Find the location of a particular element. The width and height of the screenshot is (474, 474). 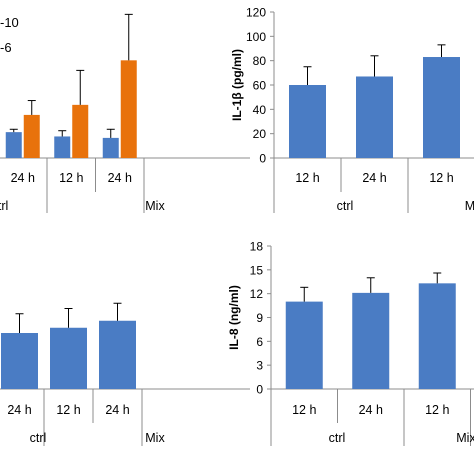

y-axis-title: IL-1β (pg/ml) is located at coordinates (237, 85).